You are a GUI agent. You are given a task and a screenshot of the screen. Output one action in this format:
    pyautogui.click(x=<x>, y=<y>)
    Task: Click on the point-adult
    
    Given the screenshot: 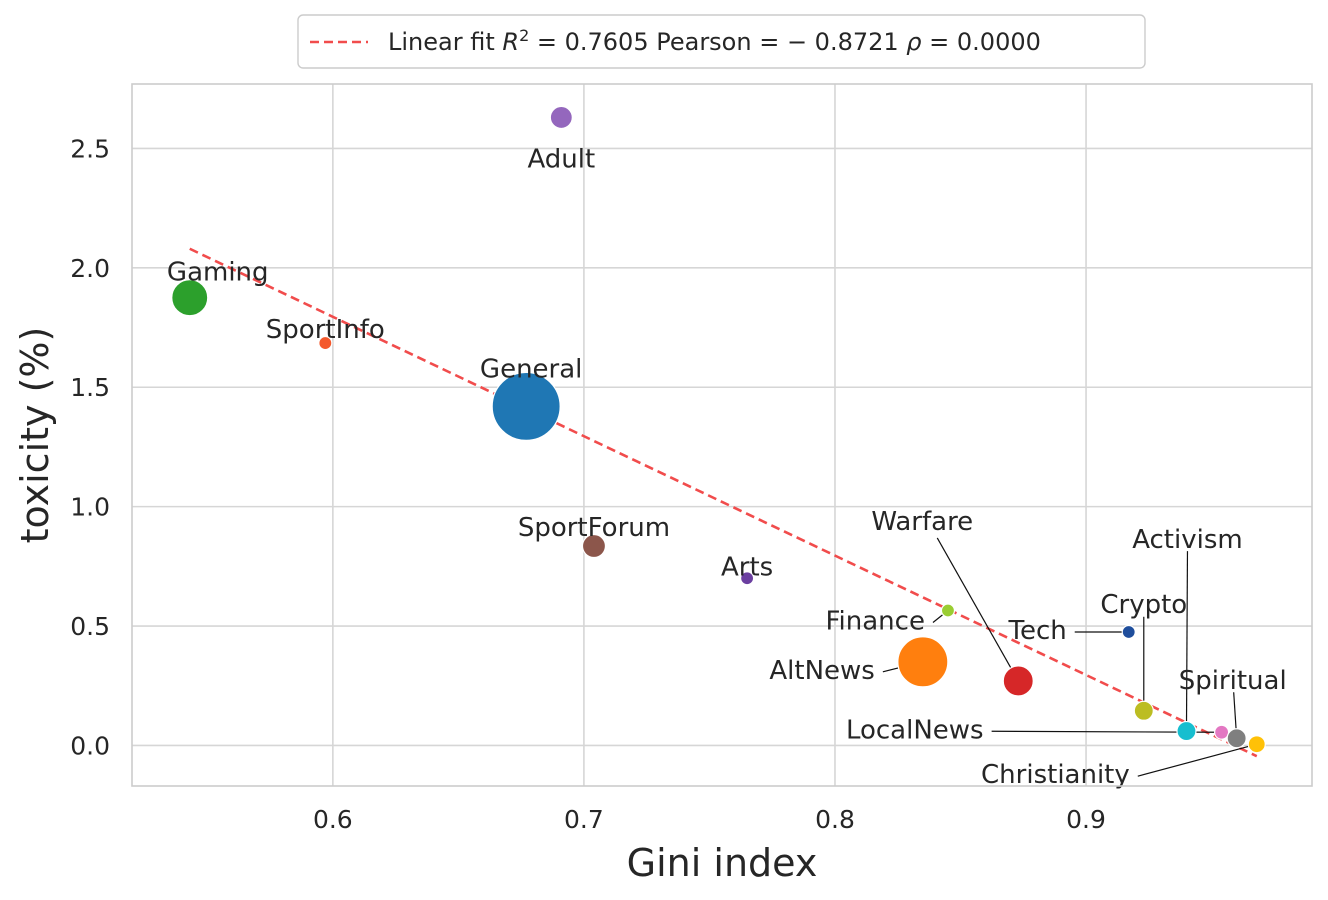 What is the action you would take?
    pyautogui.click(x=561, y=117)
    